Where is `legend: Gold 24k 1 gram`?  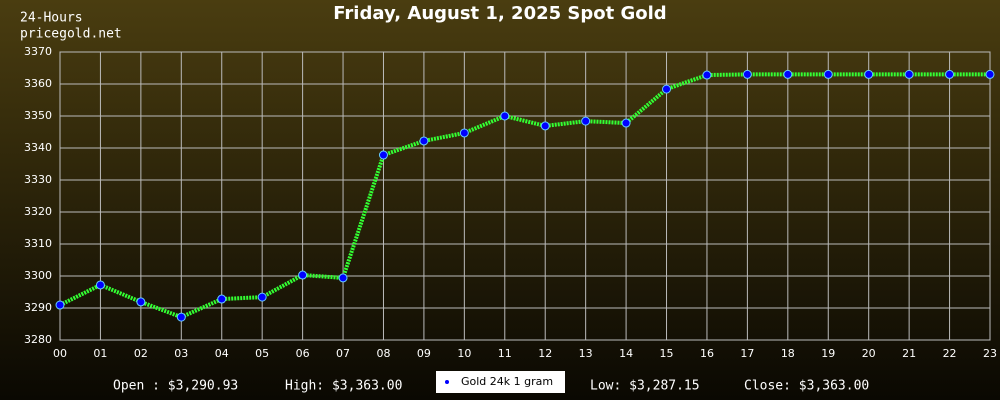
legend: Gold 24k 1 gram is located at coordinates (500, 382).